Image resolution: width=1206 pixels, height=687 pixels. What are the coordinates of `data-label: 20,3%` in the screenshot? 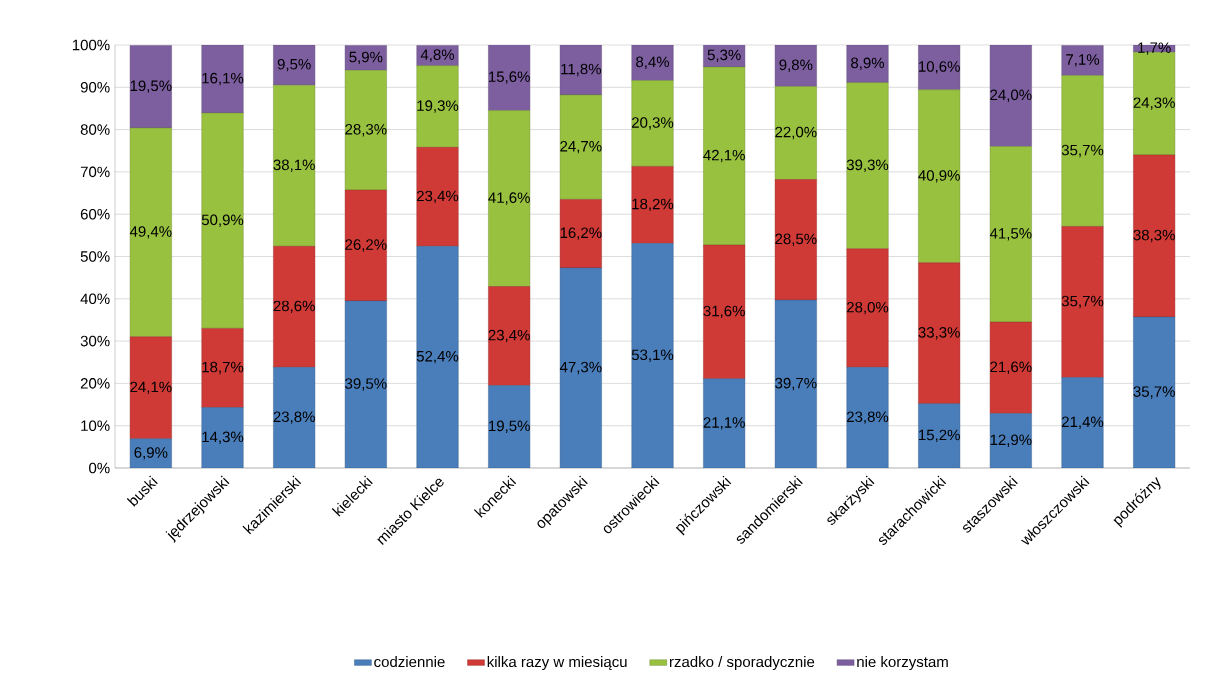 It's located at (652, 123).